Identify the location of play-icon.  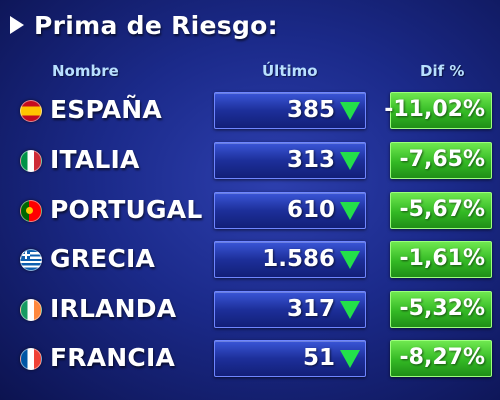
(17, 25).